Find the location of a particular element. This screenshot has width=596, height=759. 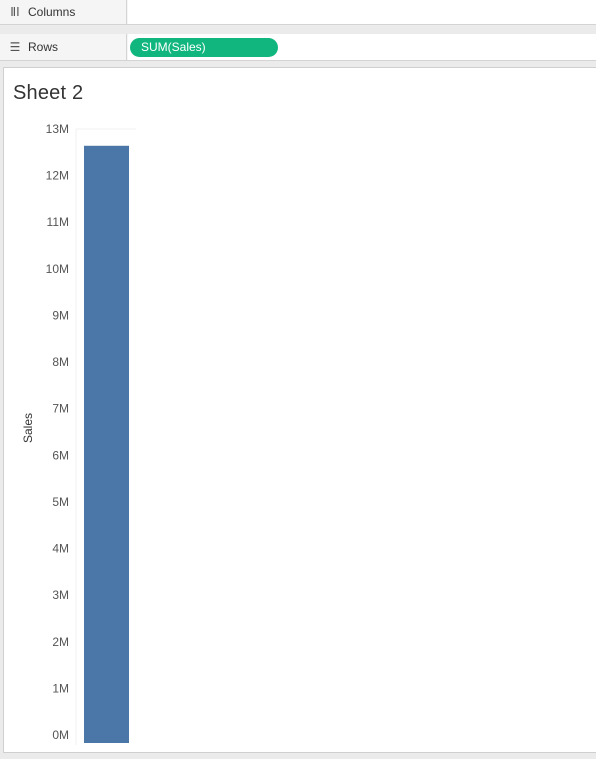

bars is located at coordinates (106, 444).